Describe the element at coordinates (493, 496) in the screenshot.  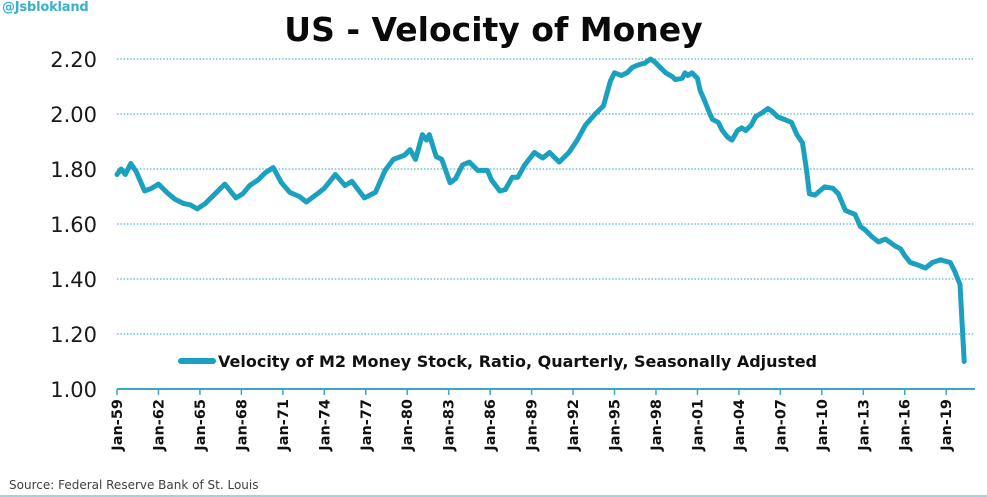
I see `bottom-rule` at that location.